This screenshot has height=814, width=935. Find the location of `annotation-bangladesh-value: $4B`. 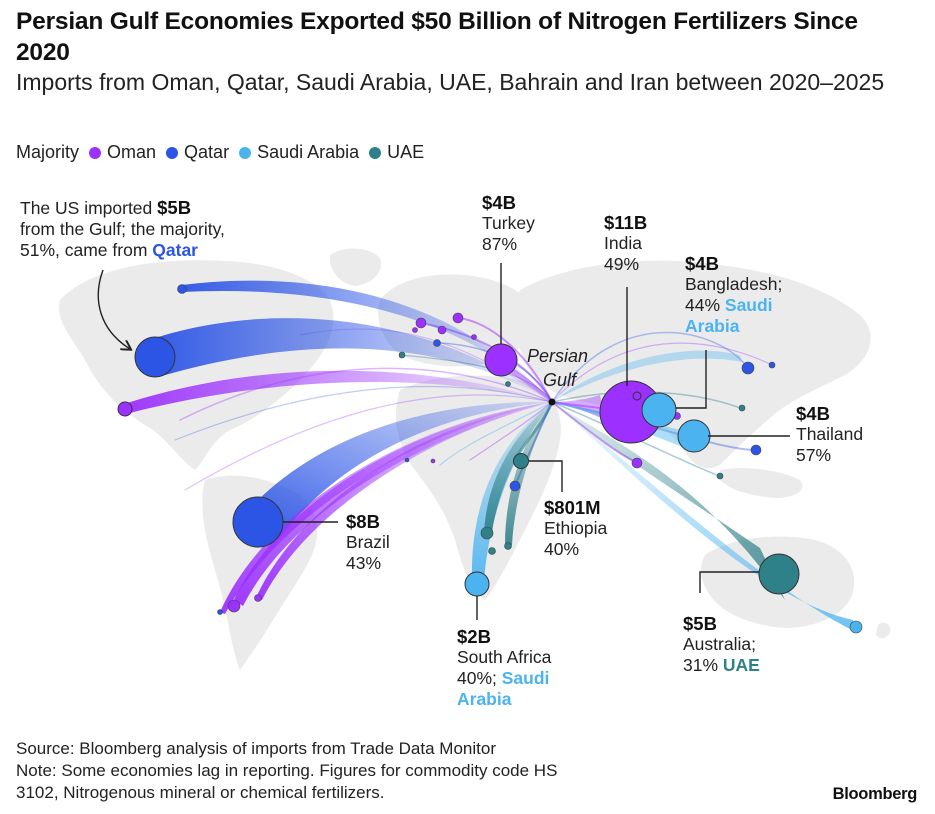

annotation-bangladesh-value: $4B is located at coordinates (702, 263).